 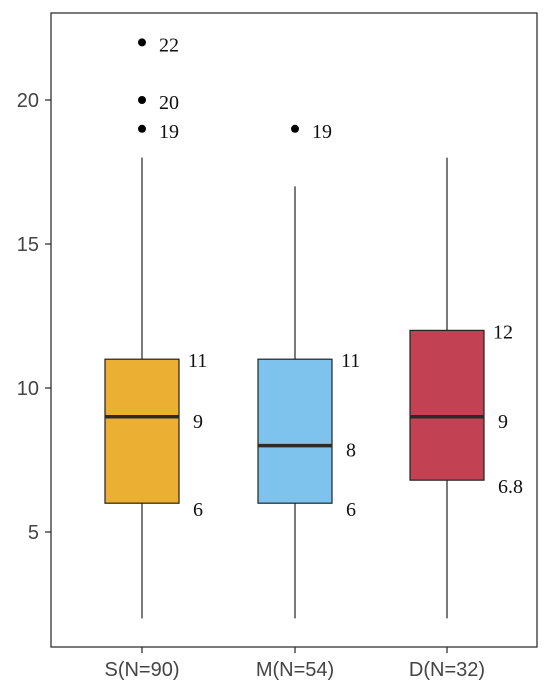 I want to click on y-tick-label: 5, so click(x=33, y=533).